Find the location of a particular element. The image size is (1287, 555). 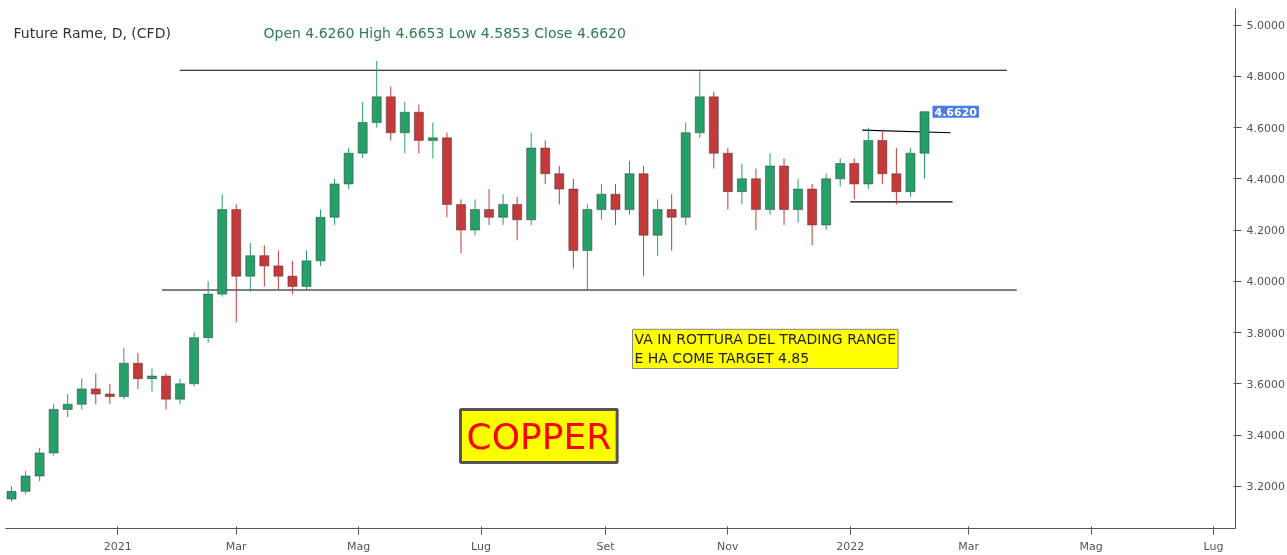

y-tick-label: 4.6000 is located at coordinates (1265, 128).